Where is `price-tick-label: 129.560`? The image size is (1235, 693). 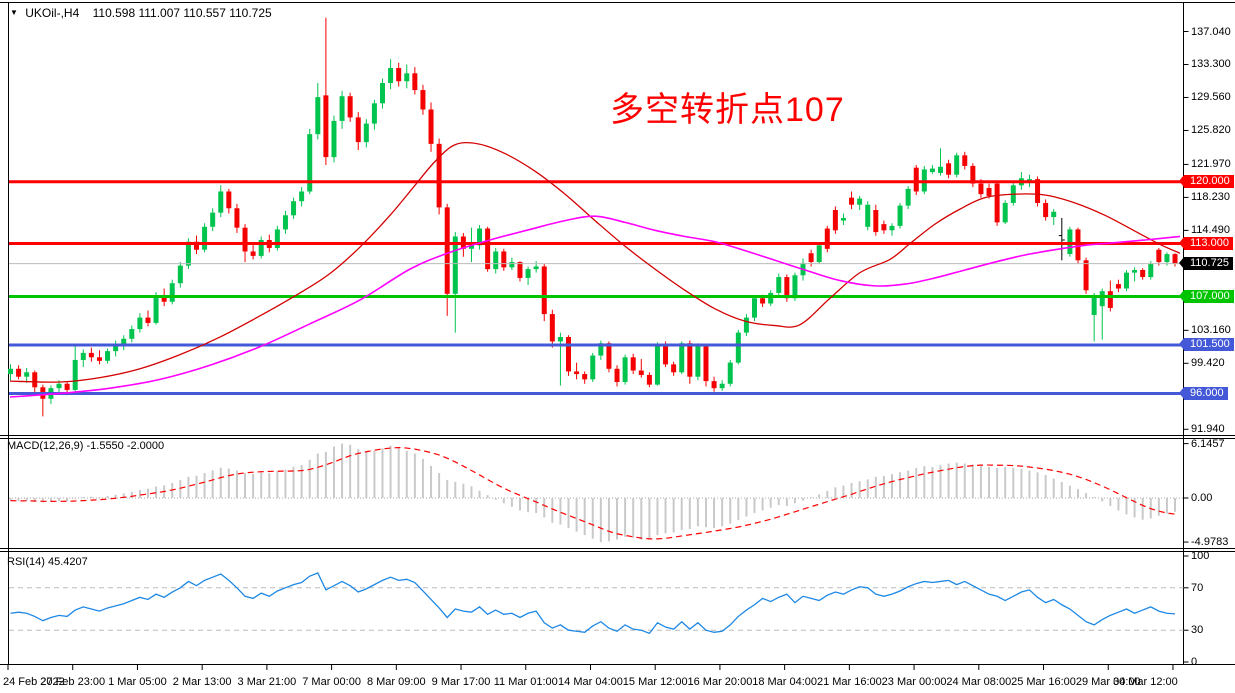
price-tick-label: 129.560 is located at coordinates (1211, 97).